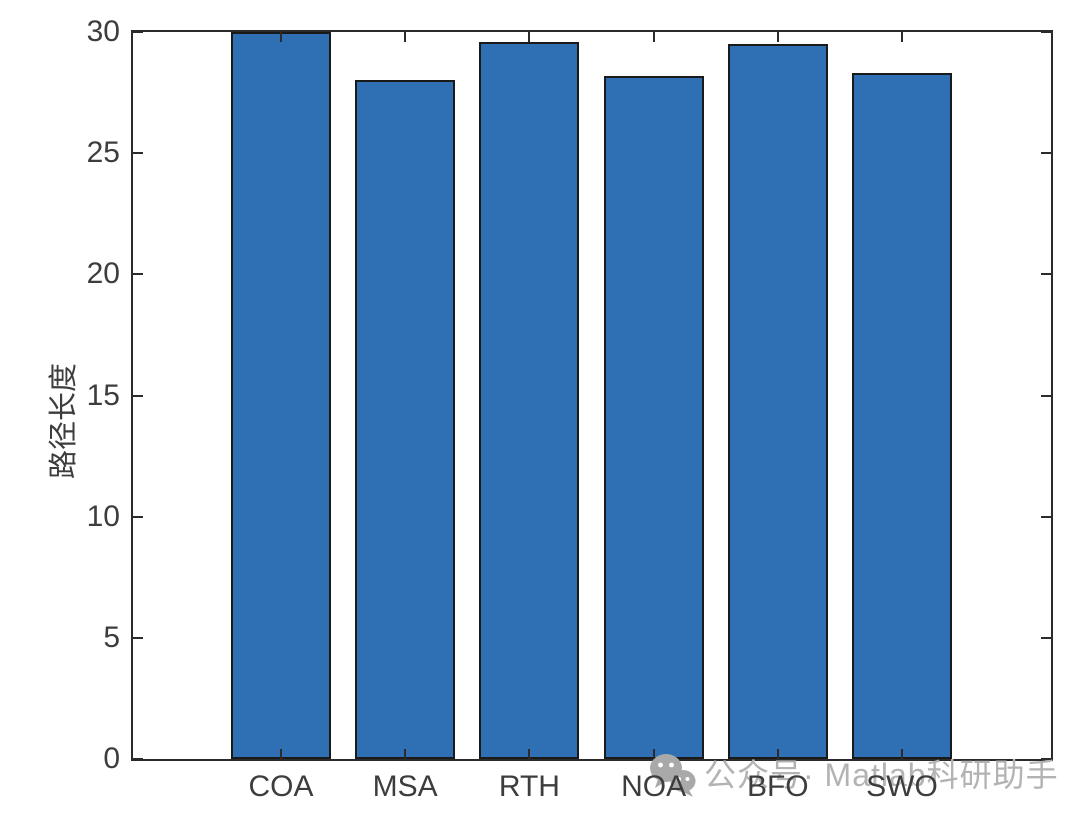 The image size is (1080, 824). What do you see at coordinates (405, 786) in the screenshot?
I see `x-tick-label-MSA: MSA` at bounding box center [405, 786].